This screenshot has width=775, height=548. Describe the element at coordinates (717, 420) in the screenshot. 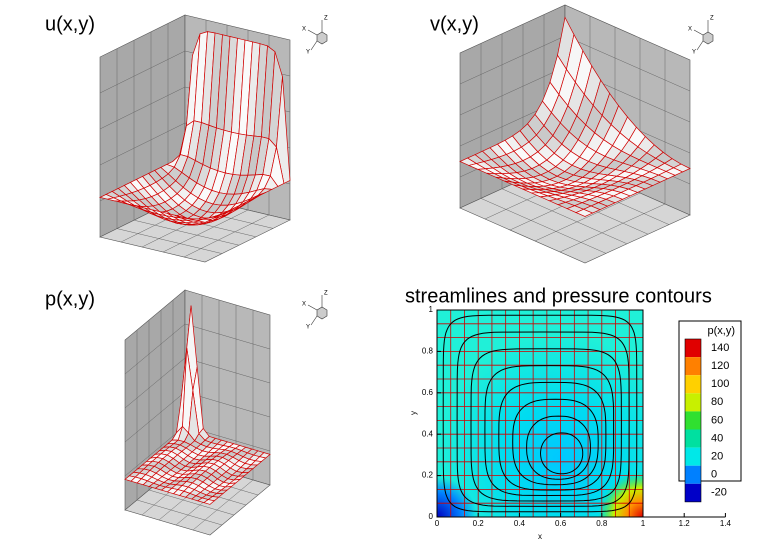

I see `legend-label: 60` at that location.